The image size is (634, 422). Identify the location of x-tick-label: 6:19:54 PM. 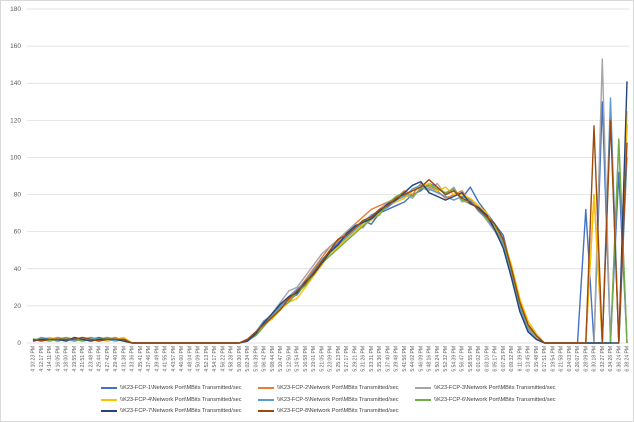
(553, 359).